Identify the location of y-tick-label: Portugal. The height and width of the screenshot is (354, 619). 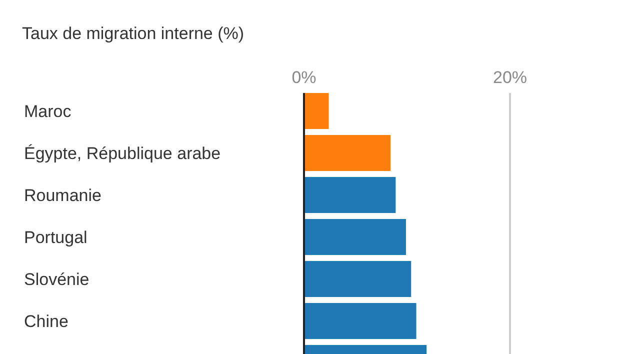
(56, 237).